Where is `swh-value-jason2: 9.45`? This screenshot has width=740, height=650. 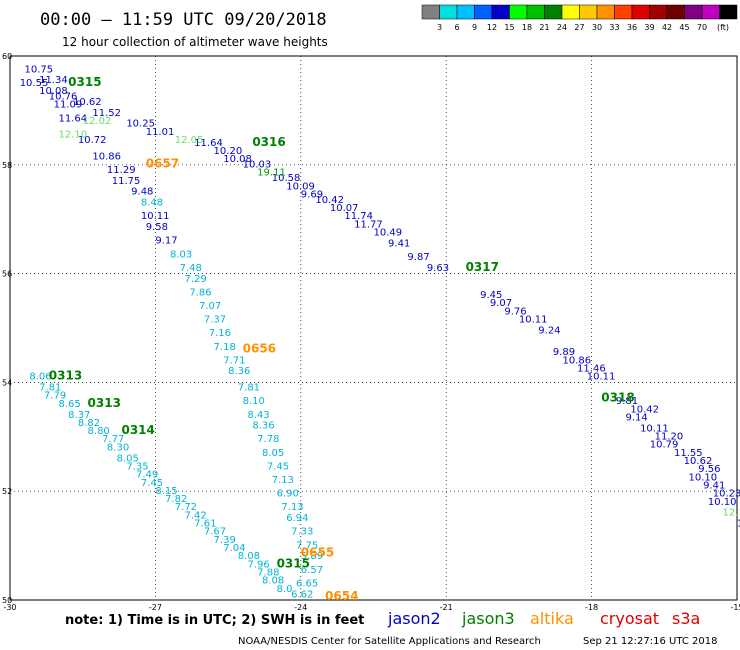
swh-value-jason2: 9.45 is located at coordinates (491, 295).